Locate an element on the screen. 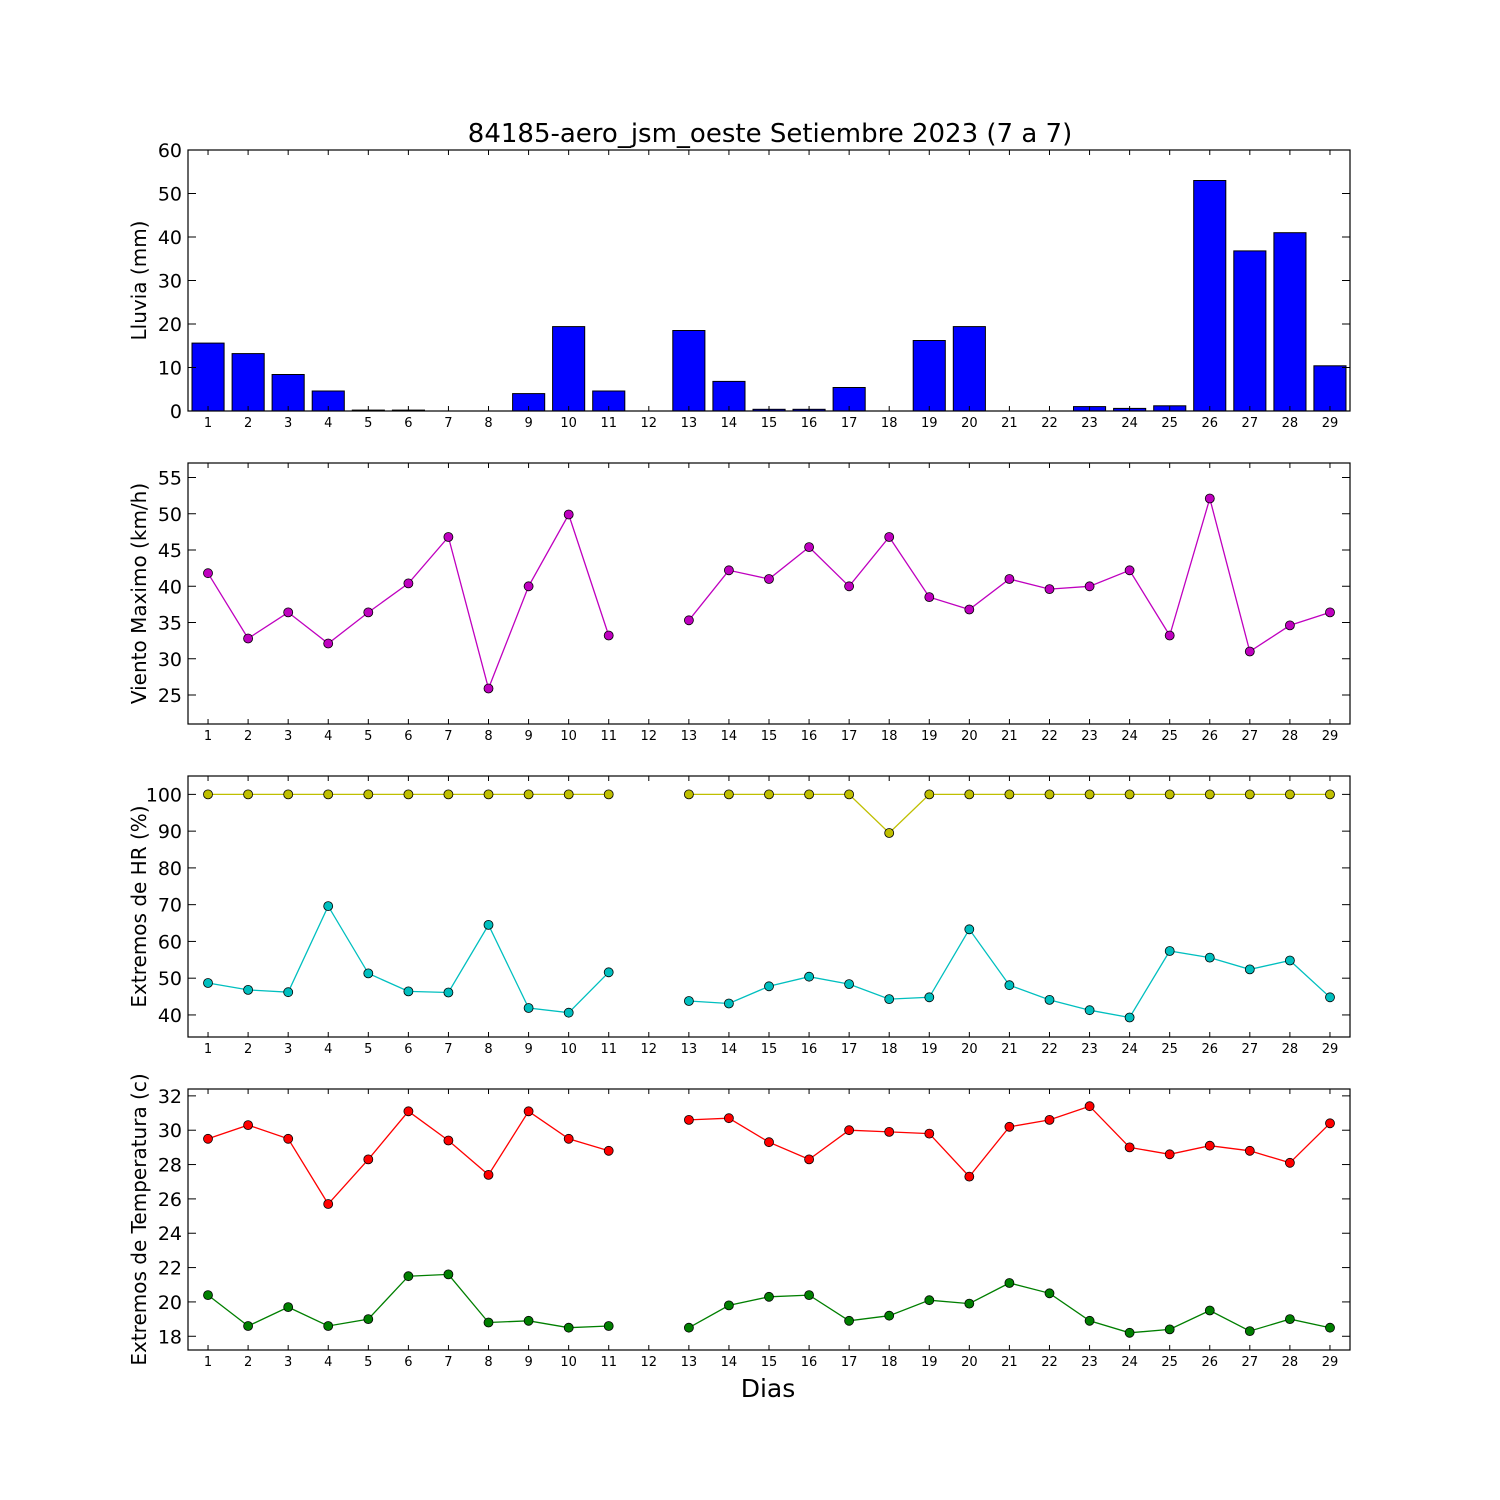  x-tick-label: 16 is located at coordinates (809, 1049).